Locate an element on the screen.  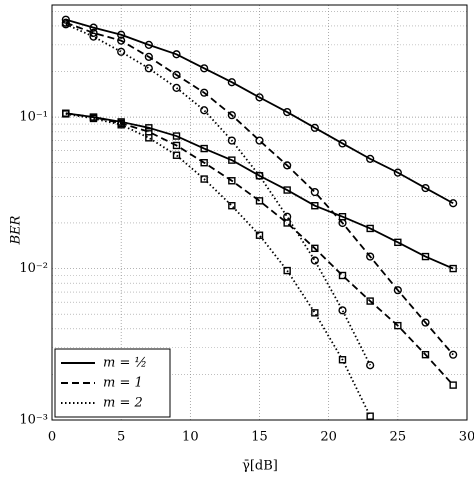
x-tick-label: 25 is located at coordinates (398, 437).